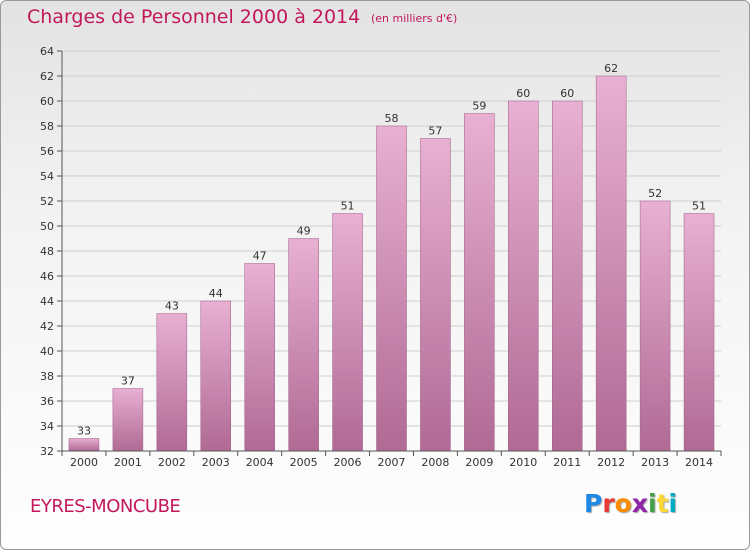 This screenshot has width=750, height=550. What do you see at coordinates (662, 503) in the screenshot?
I see `logo-letter: t` at bounding box center [662, 503].